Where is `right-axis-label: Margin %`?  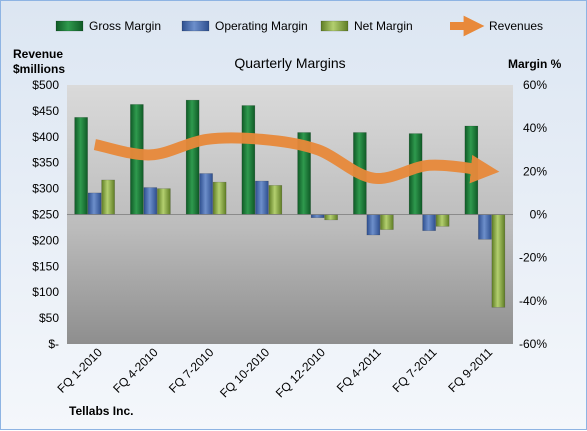
right-axis-label: Margin % is located at coordinates (535, 64).